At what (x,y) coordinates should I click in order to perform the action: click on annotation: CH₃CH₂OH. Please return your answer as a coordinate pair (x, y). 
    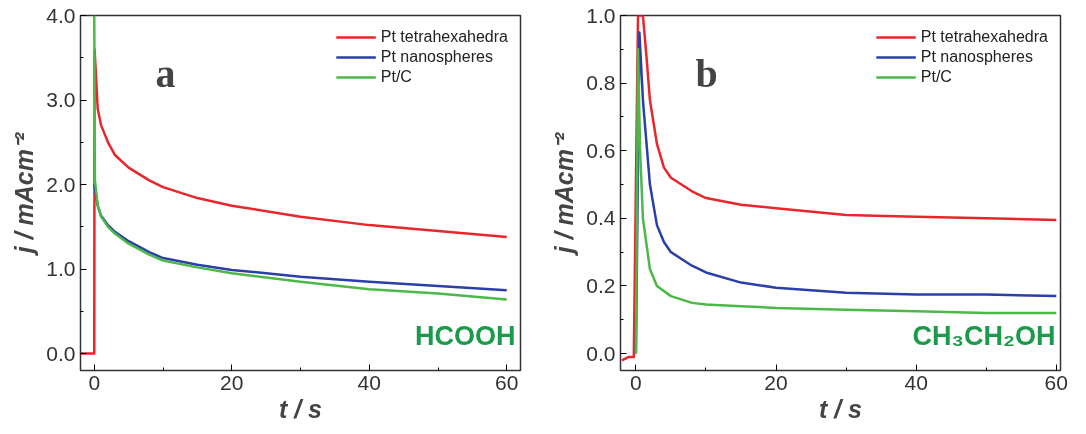
    Looking at the image, I should click on (984, 335).